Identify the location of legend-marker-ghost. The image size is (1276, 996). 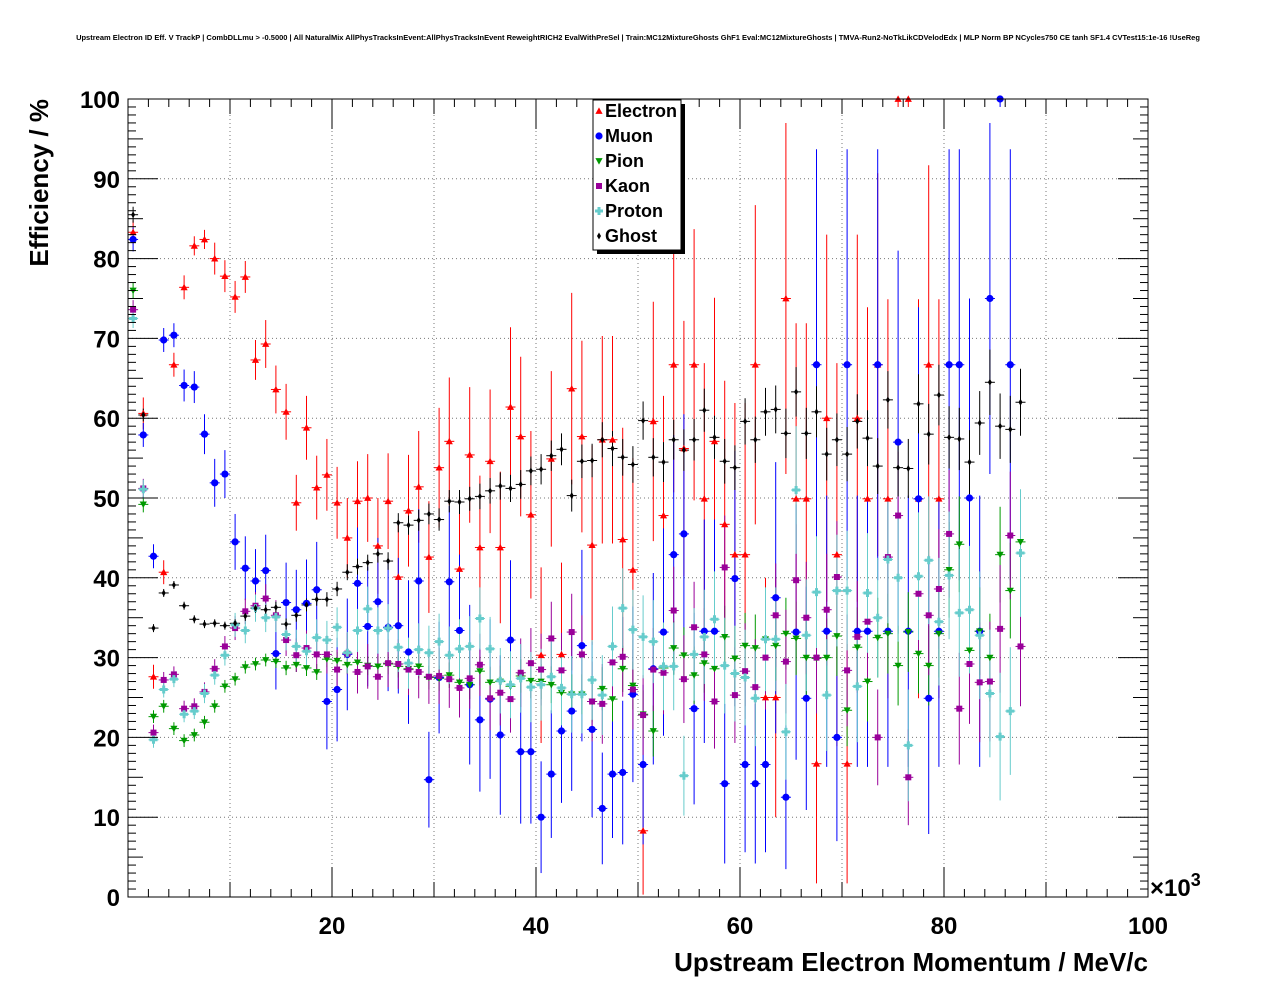
(599, 236).